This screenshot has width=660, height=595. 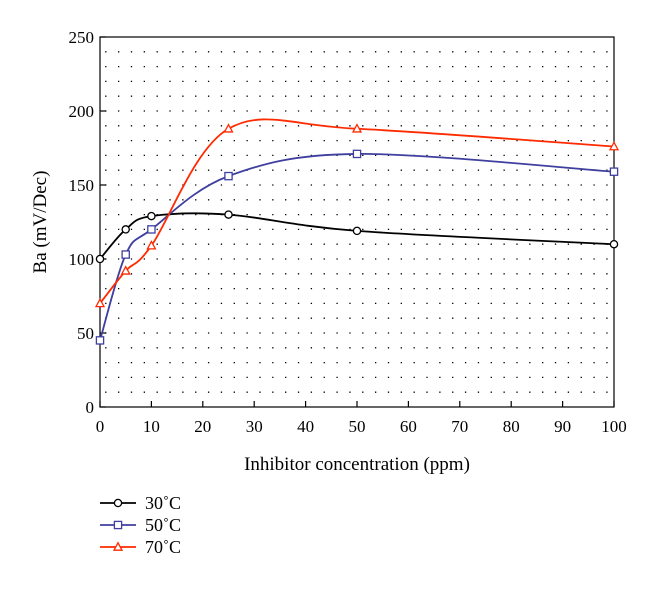 What do you see at coordinates (82, 185) in the screenshot?
I see `y-tick-label: 150` at bounding box center [82, 185].